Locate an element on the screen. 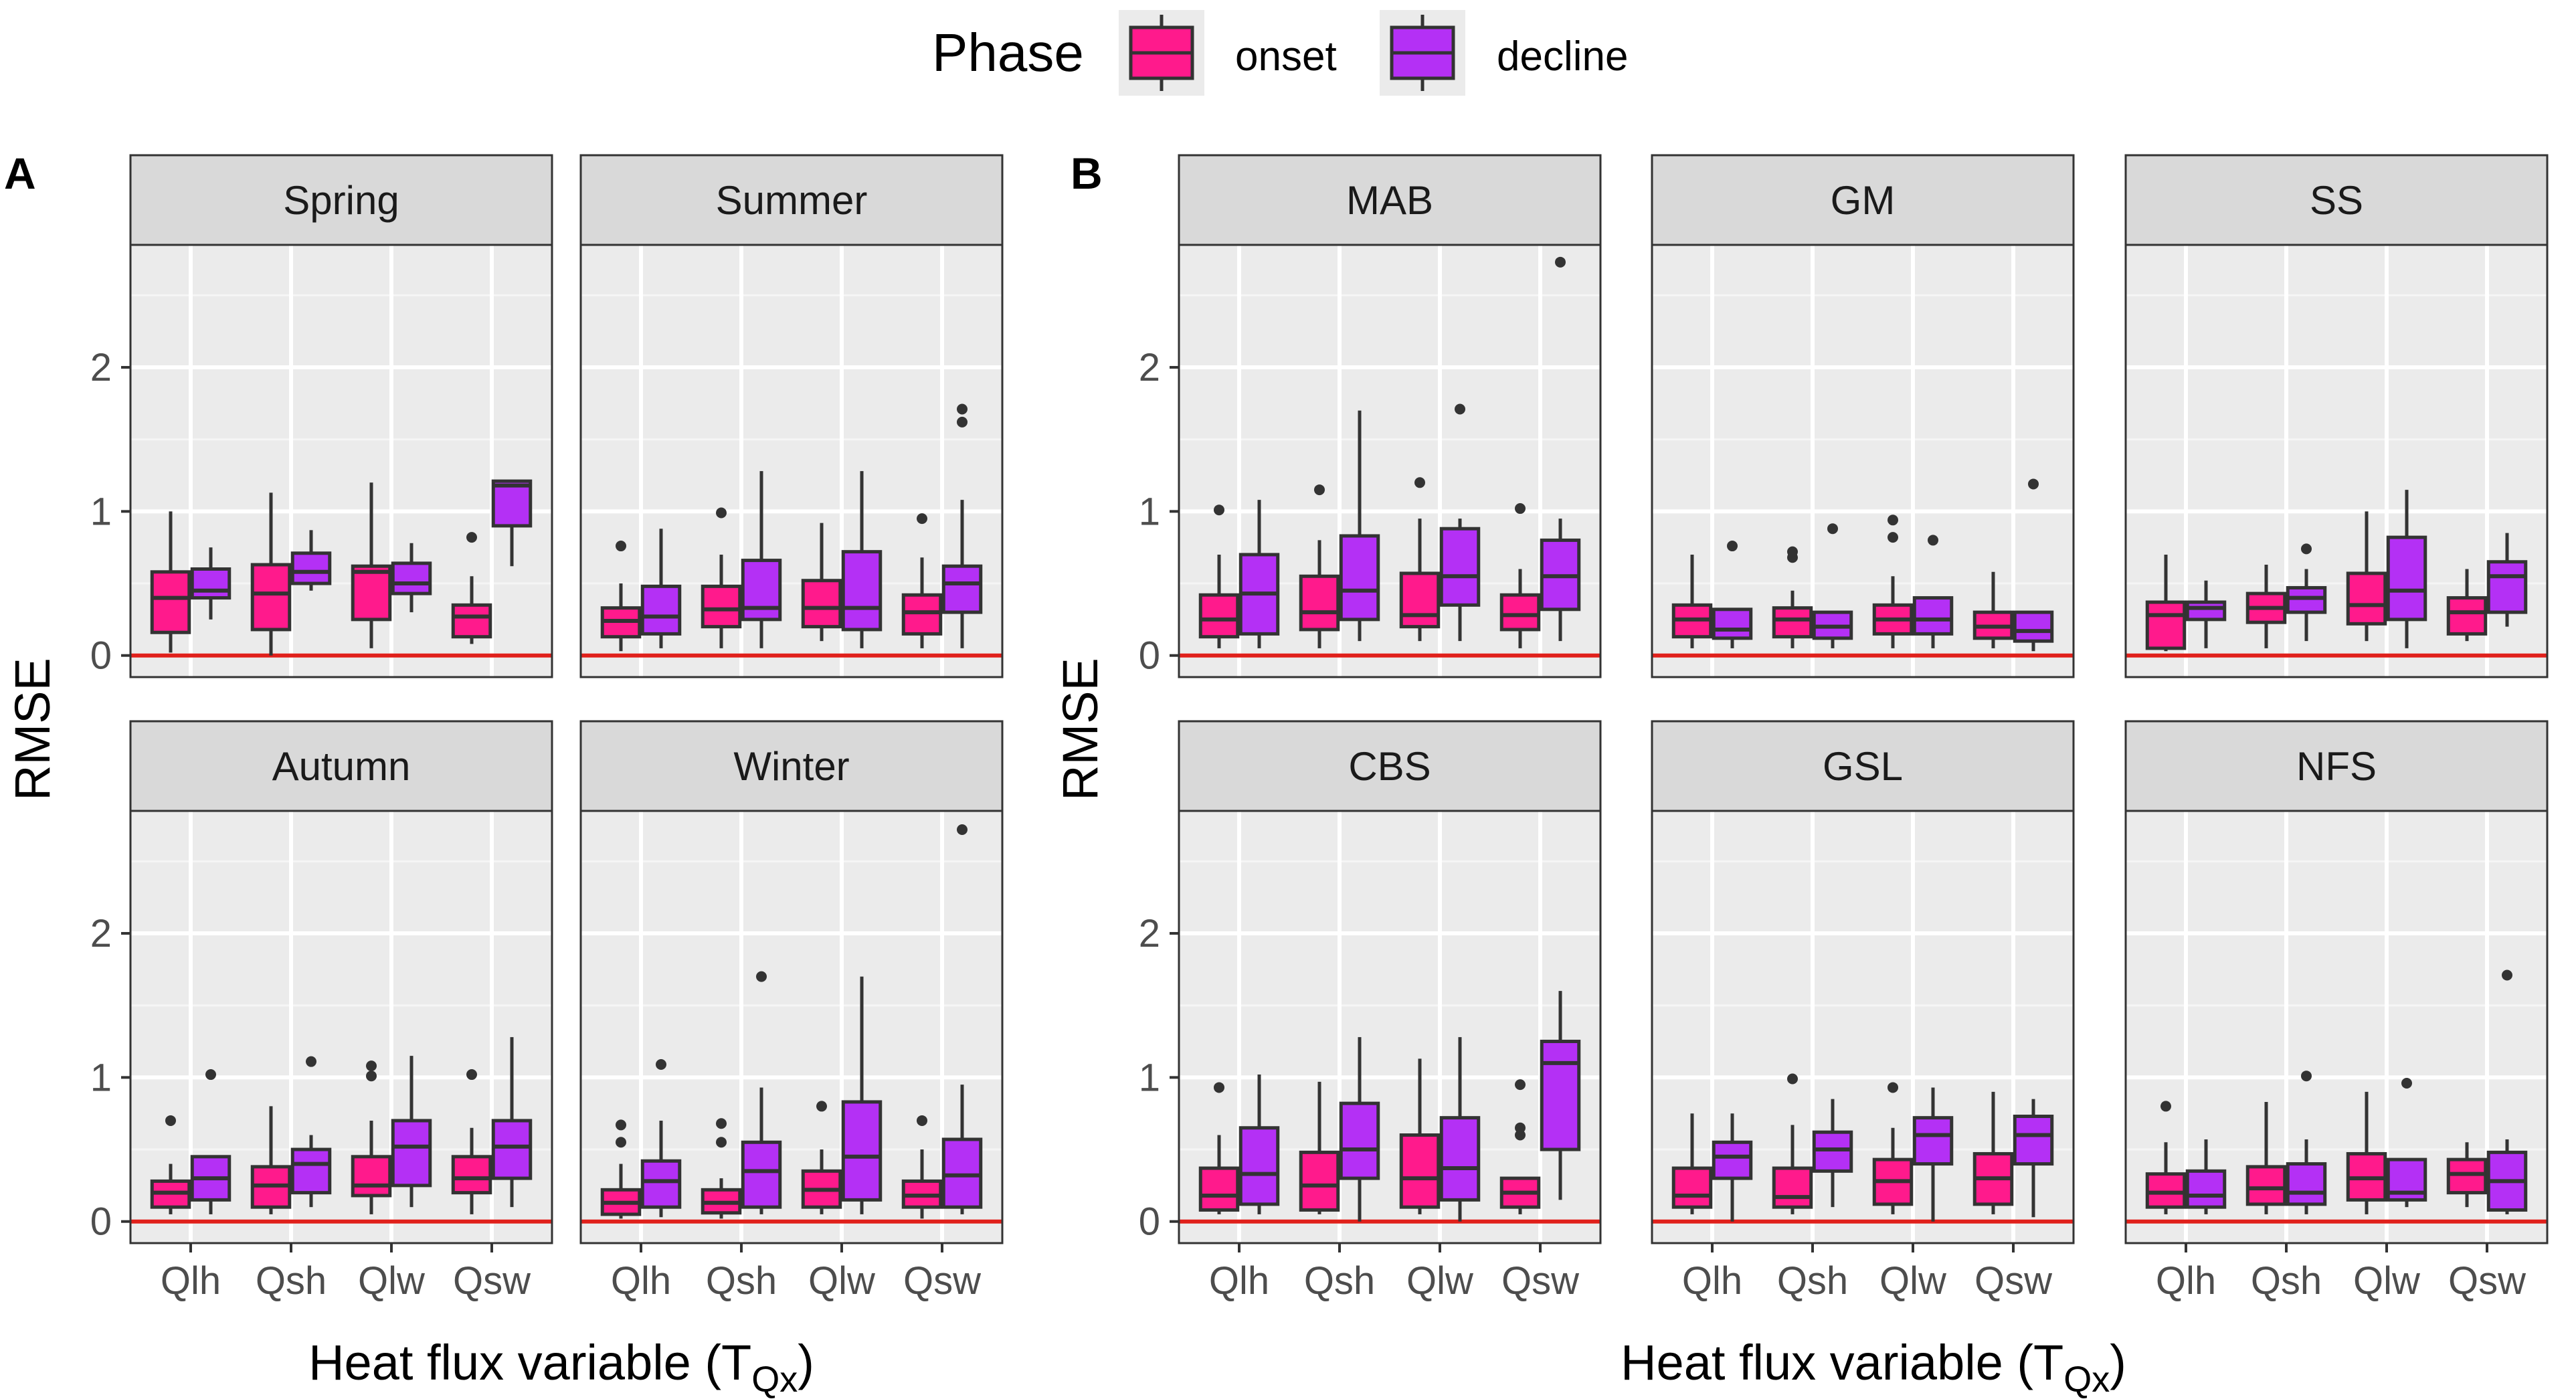 The height and width of the screenshot is (1399, 2576). facet-title: SS is located at coordinates (2336, 200).